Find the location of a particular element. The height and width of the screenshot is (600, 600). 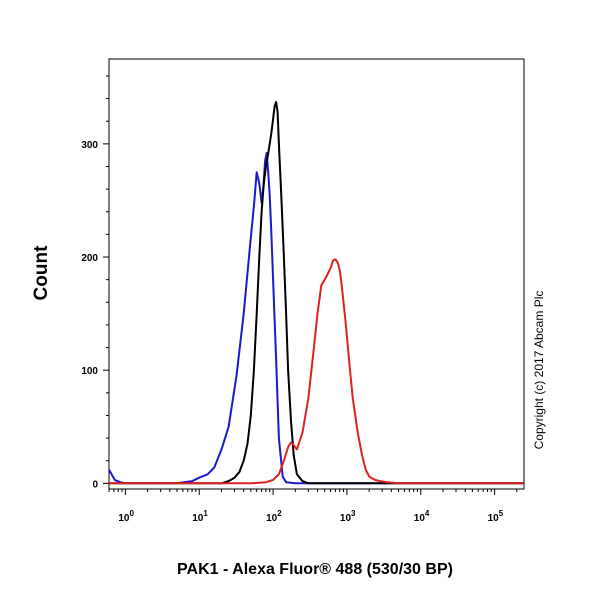

y-tick-label: 200 is located at coordinates (89, 258).